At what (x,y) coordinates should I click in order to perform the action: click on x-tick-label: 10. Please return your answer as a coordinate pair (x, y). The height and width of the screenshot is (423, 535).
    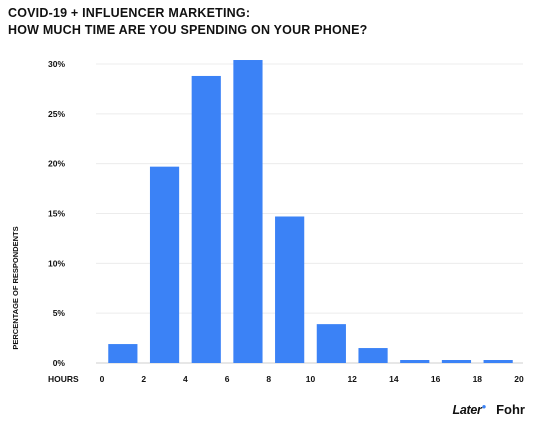
    Looking at the image, I should click on (311, 379).